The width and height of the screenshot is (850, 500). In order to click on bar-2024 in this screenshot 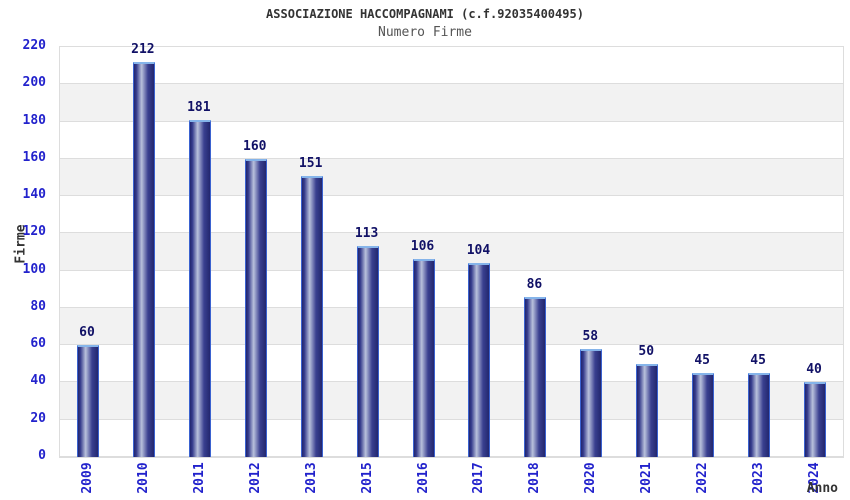, I will do `click(815, 419)`.